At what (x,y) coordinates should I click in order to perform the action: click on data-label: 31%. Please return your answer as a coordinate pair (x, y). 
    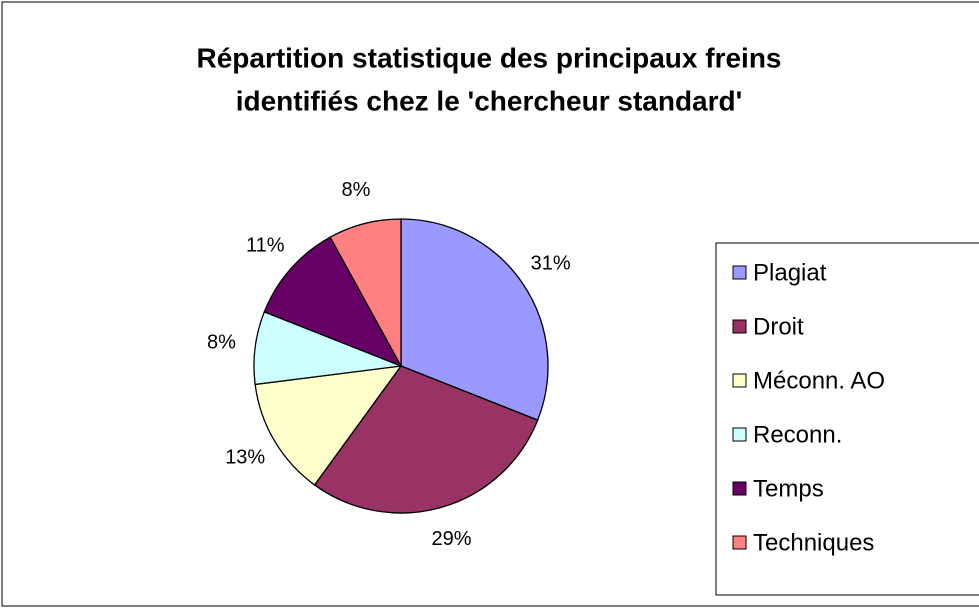
    Looking at the image, I should click on (551, 264).